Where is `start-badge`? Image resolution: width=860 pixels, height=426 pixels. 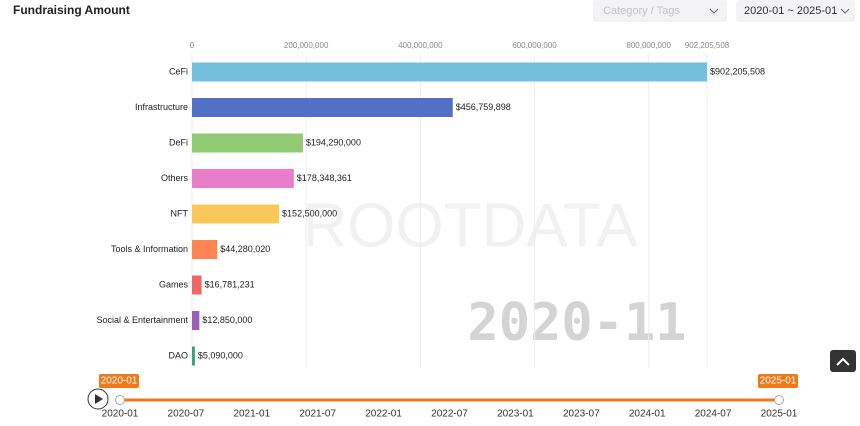
start-badge is located at coordinates (119, 381).